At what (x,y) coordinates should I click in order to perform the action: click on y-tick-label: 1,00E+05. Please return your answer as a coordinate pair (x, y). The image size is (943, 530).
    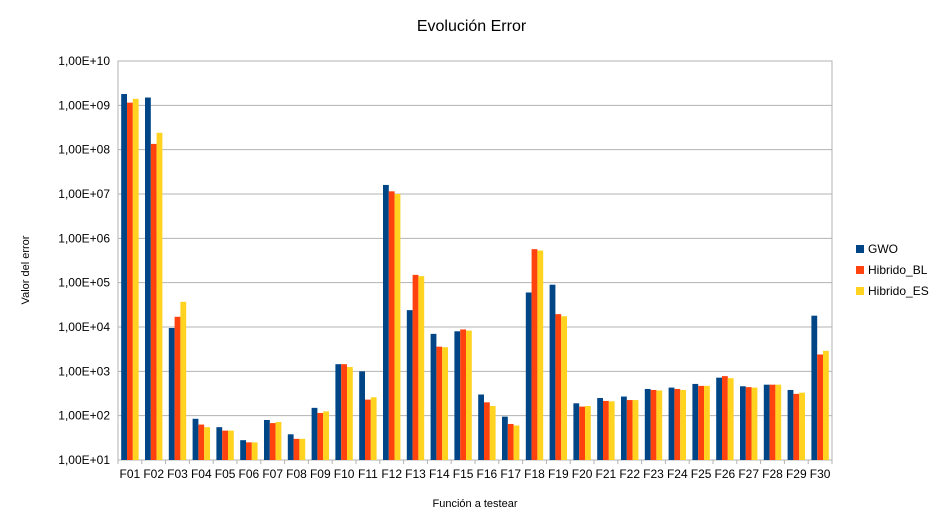
    Looking at the image, I should click on (84, 283).